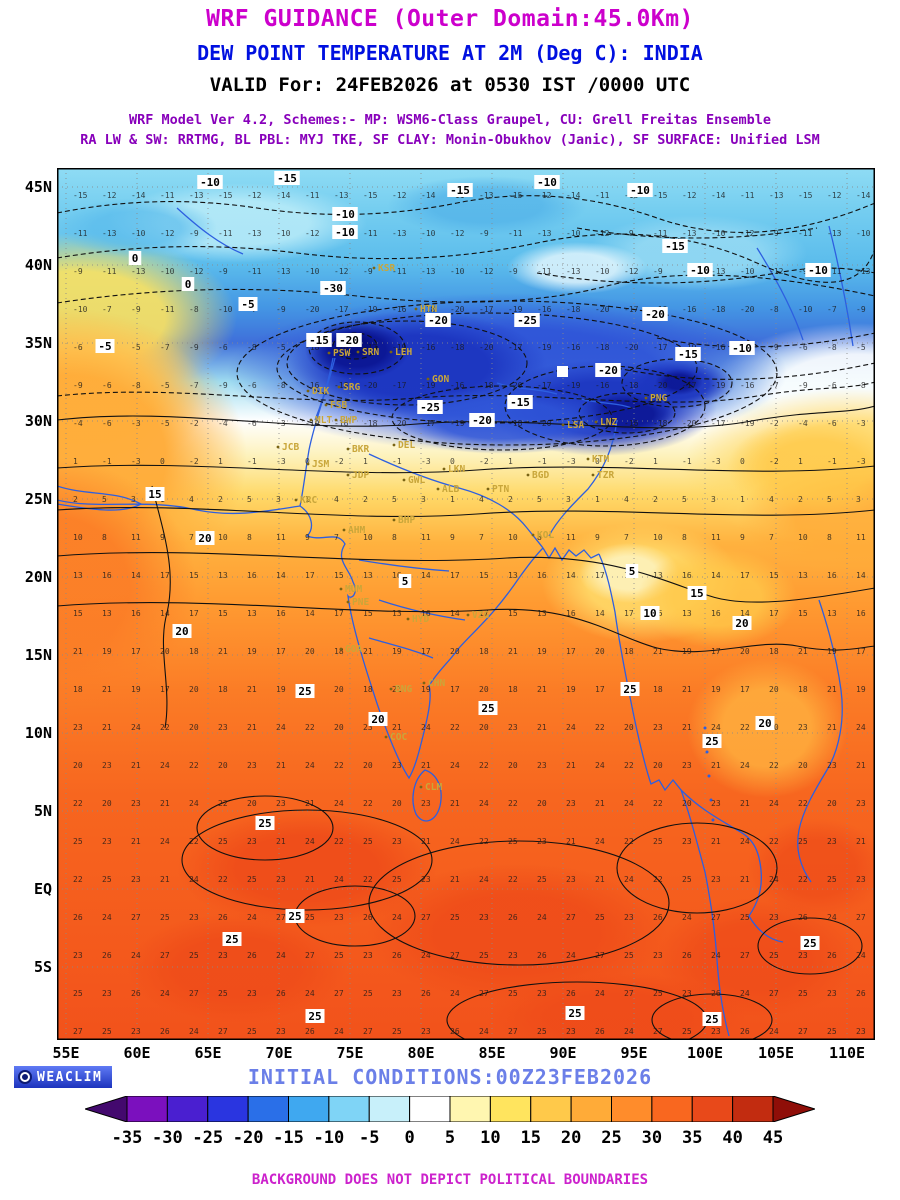 Image resolution: width=900 pixels, height=1200 pixels. Describe the element at coordinates (78, 689) in the screenshot. I see `svg-text: 18` at that location.